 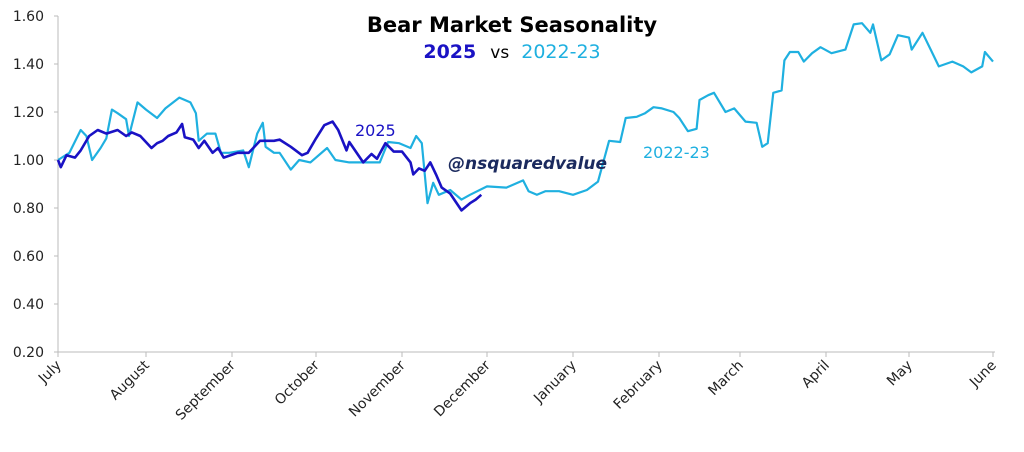 I want to click on subtitle-vs: vs, so click(x=499, y=53).